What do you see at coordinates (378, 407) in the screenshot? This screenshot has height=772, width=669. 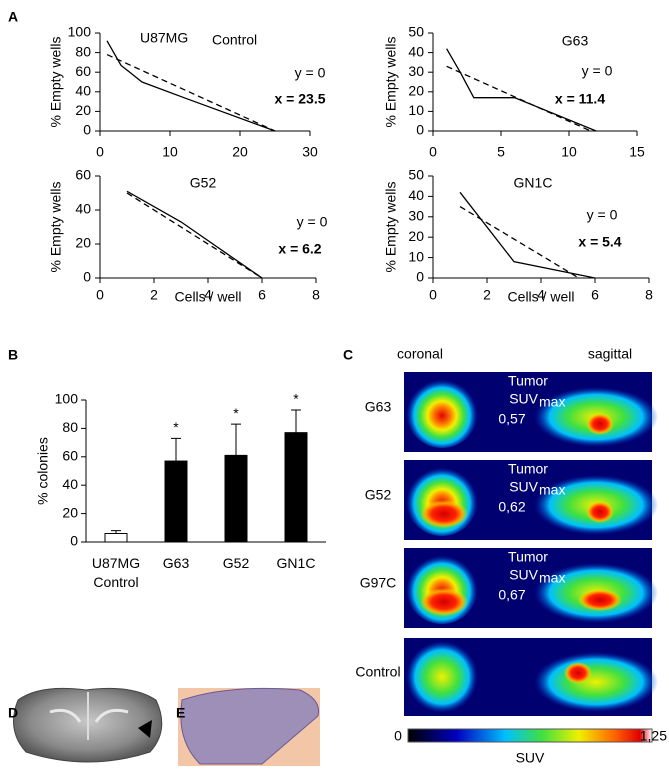 I see `row-label: G63` at bounding box center [378, 407].